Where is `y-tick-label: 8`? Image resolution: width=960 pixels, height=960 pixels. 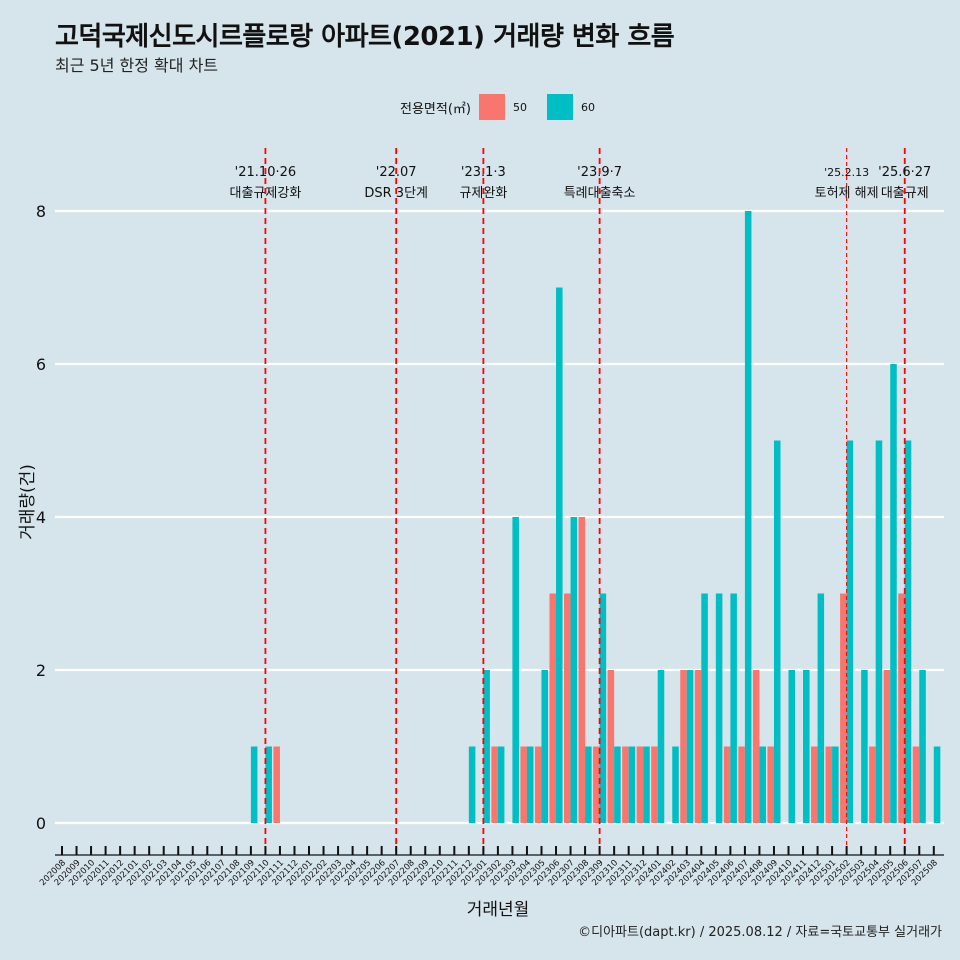
y-tick-label: 8 is located at coordinates (41, 211).